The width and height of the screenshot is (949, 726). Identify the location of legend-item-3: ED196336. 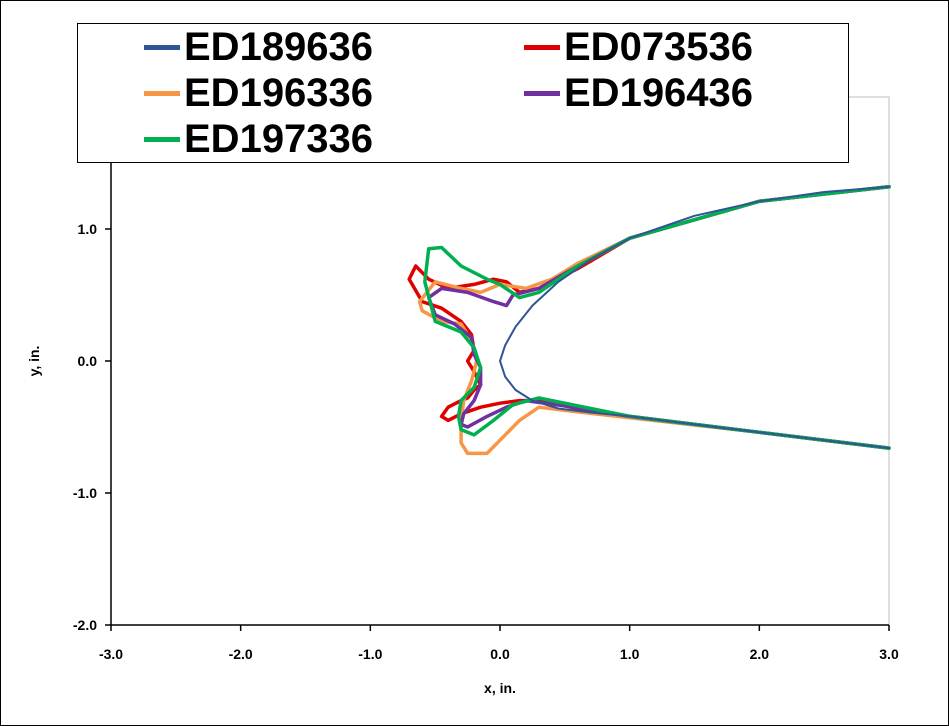
(258, 93).